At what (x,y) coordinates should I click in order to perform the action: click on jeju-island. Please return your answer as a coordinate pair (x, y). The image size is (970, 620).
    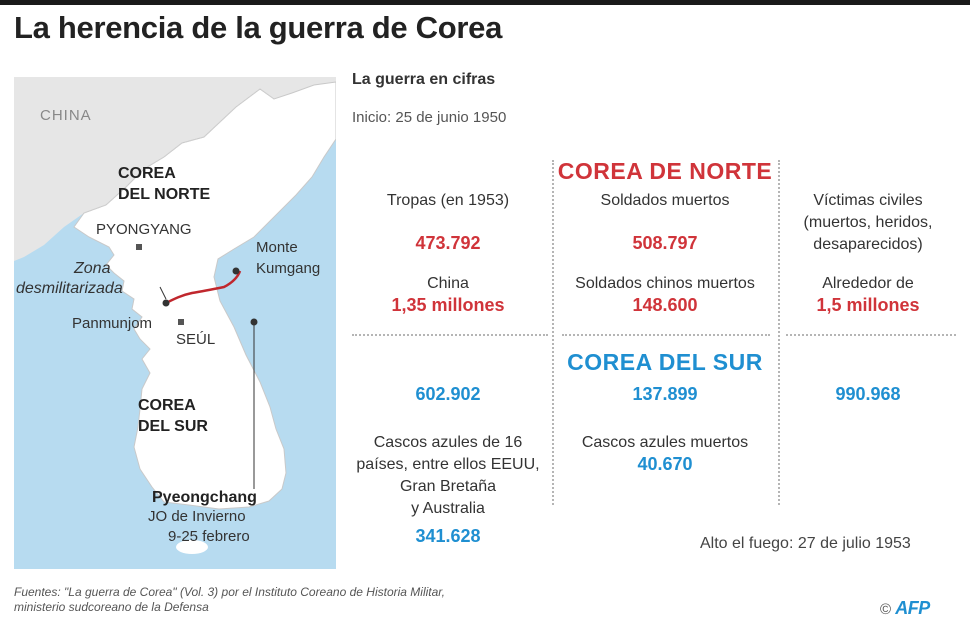
    Looking at the image, I should click on (192, 547).